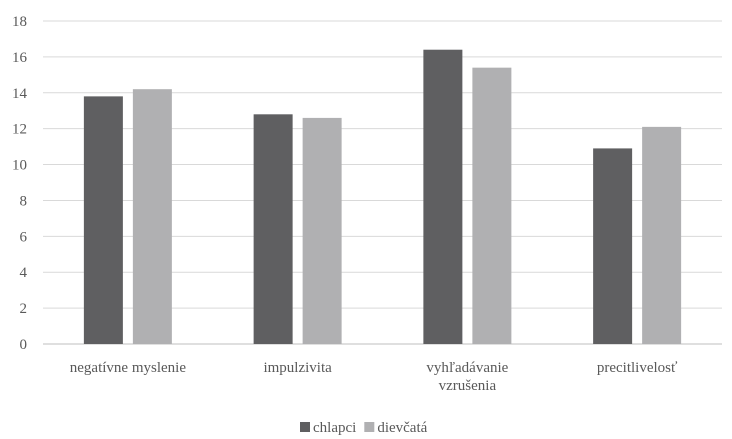  Describe the element at coordinates (468, 386) in the screenshot. I see `x-category-label: vzrušenia` at that location.